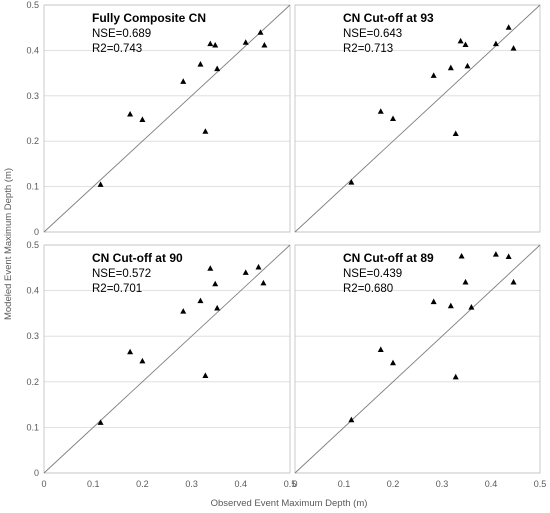 The width and height of the screenshot is (550, 513). What do you see at coordinates (121, 274) in the screenshot?
I see `nse-label: NSE=0.572` at bounding box center [121, 274].